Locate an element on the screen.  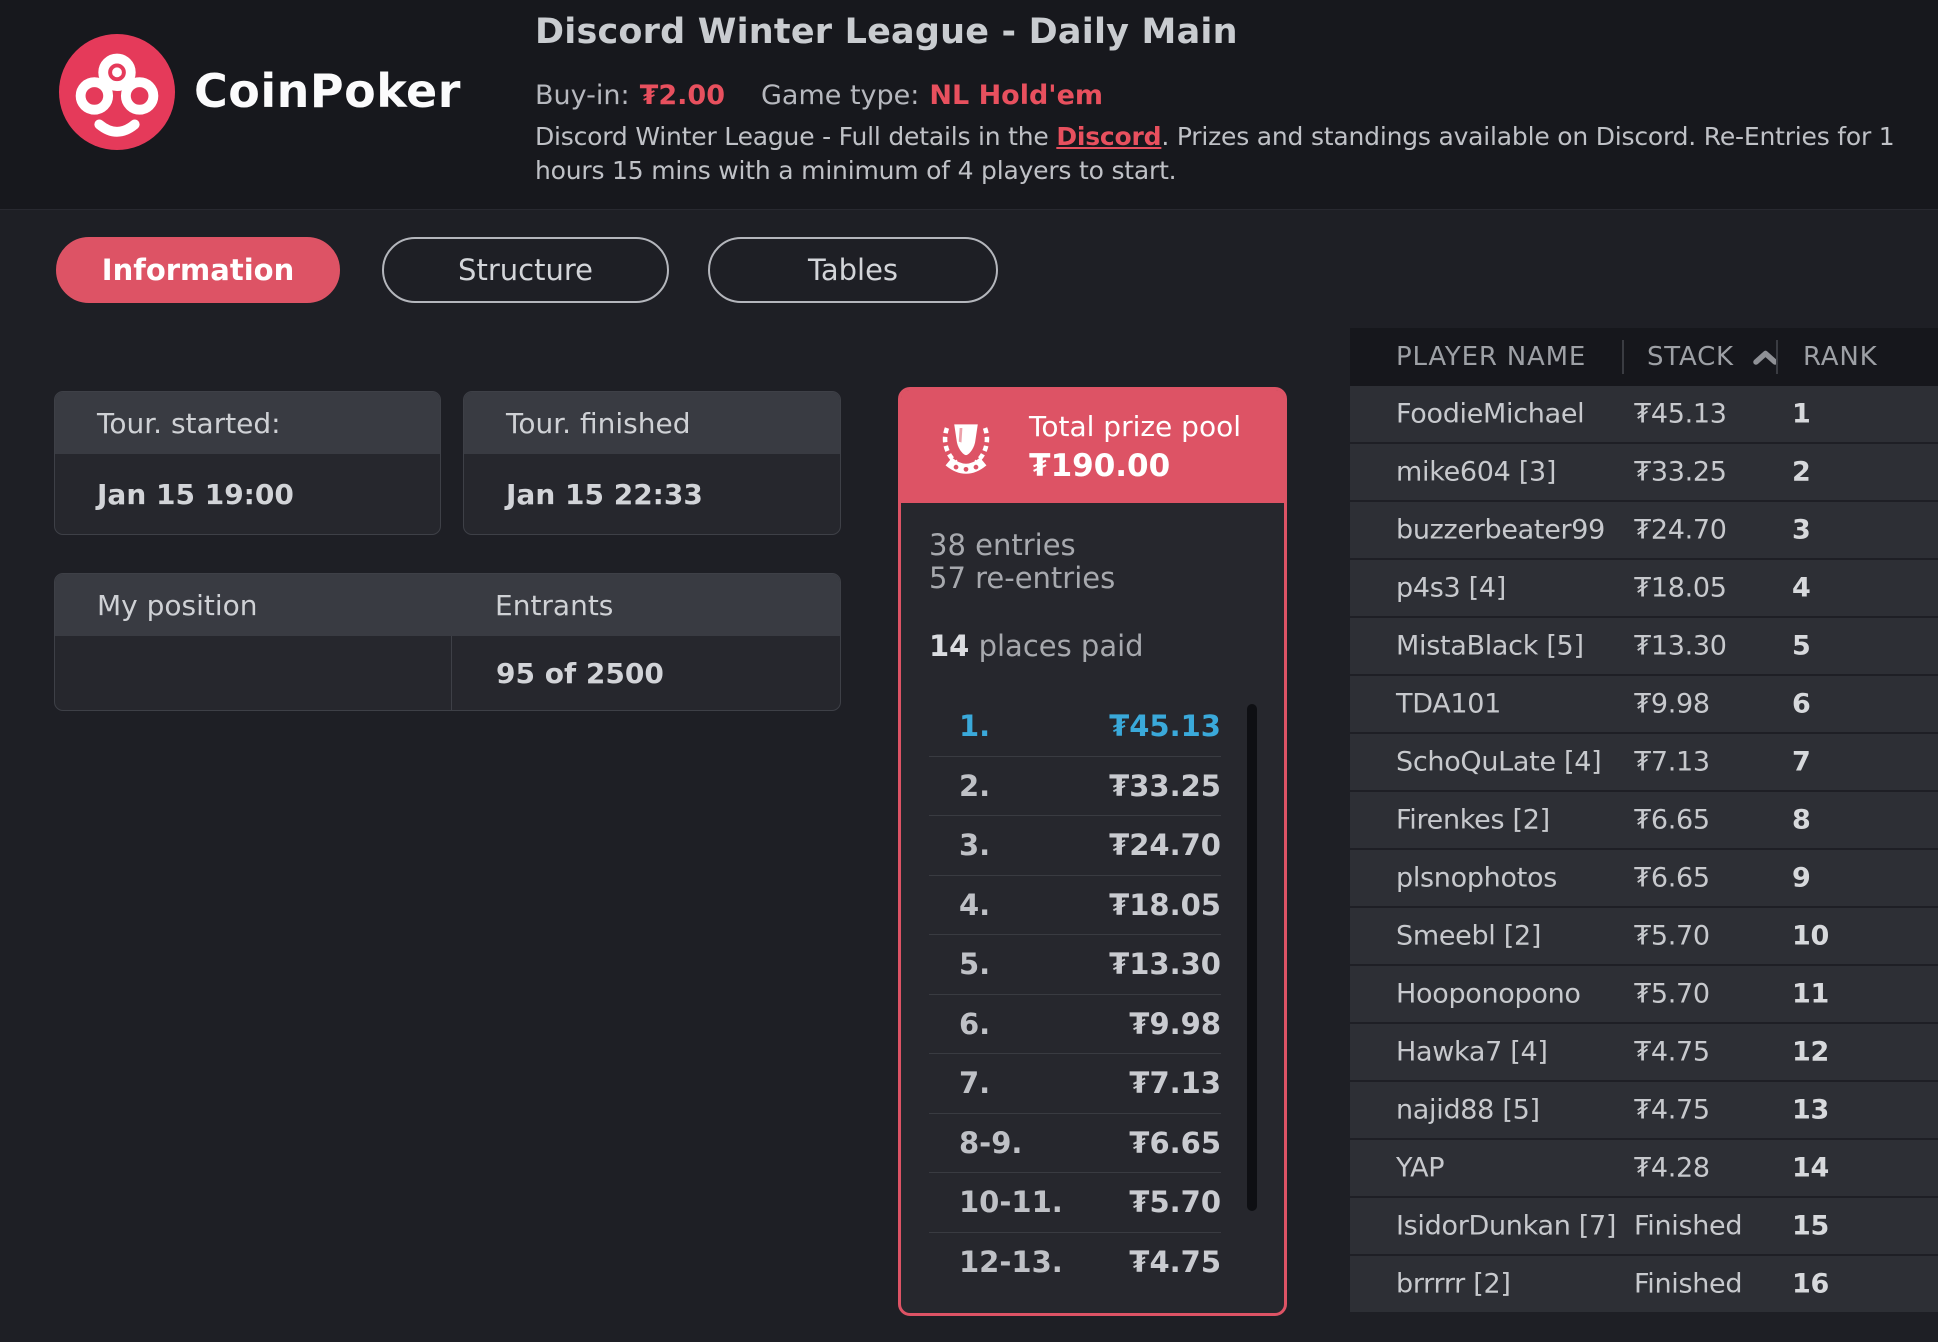
stack-cell: Finished is located at coordinates (1688, 1284).